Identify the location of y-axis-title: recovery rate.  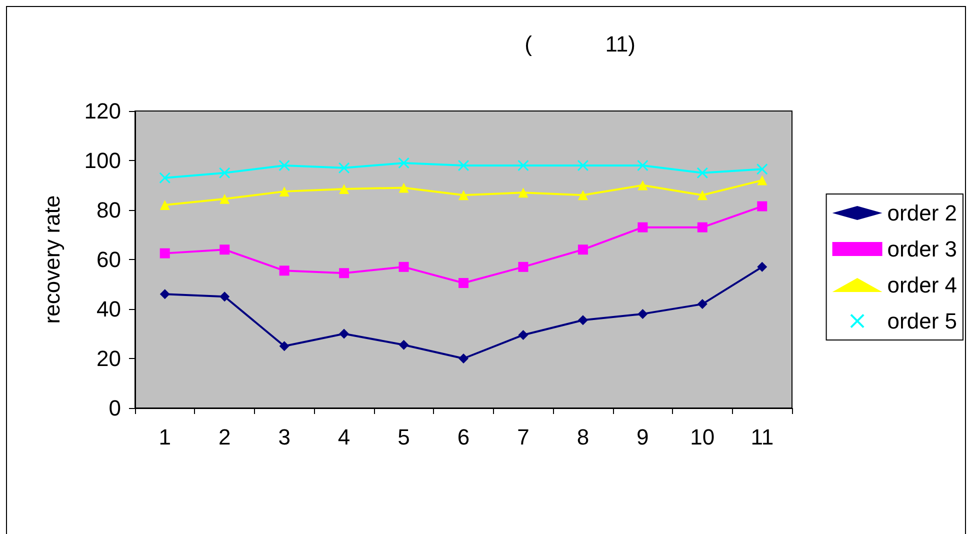
(52, 259).